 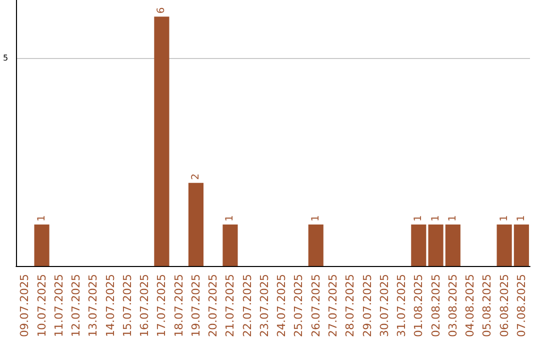 I want to click on x-tick-label: 01.08.2025, so click(x=419, y=306).